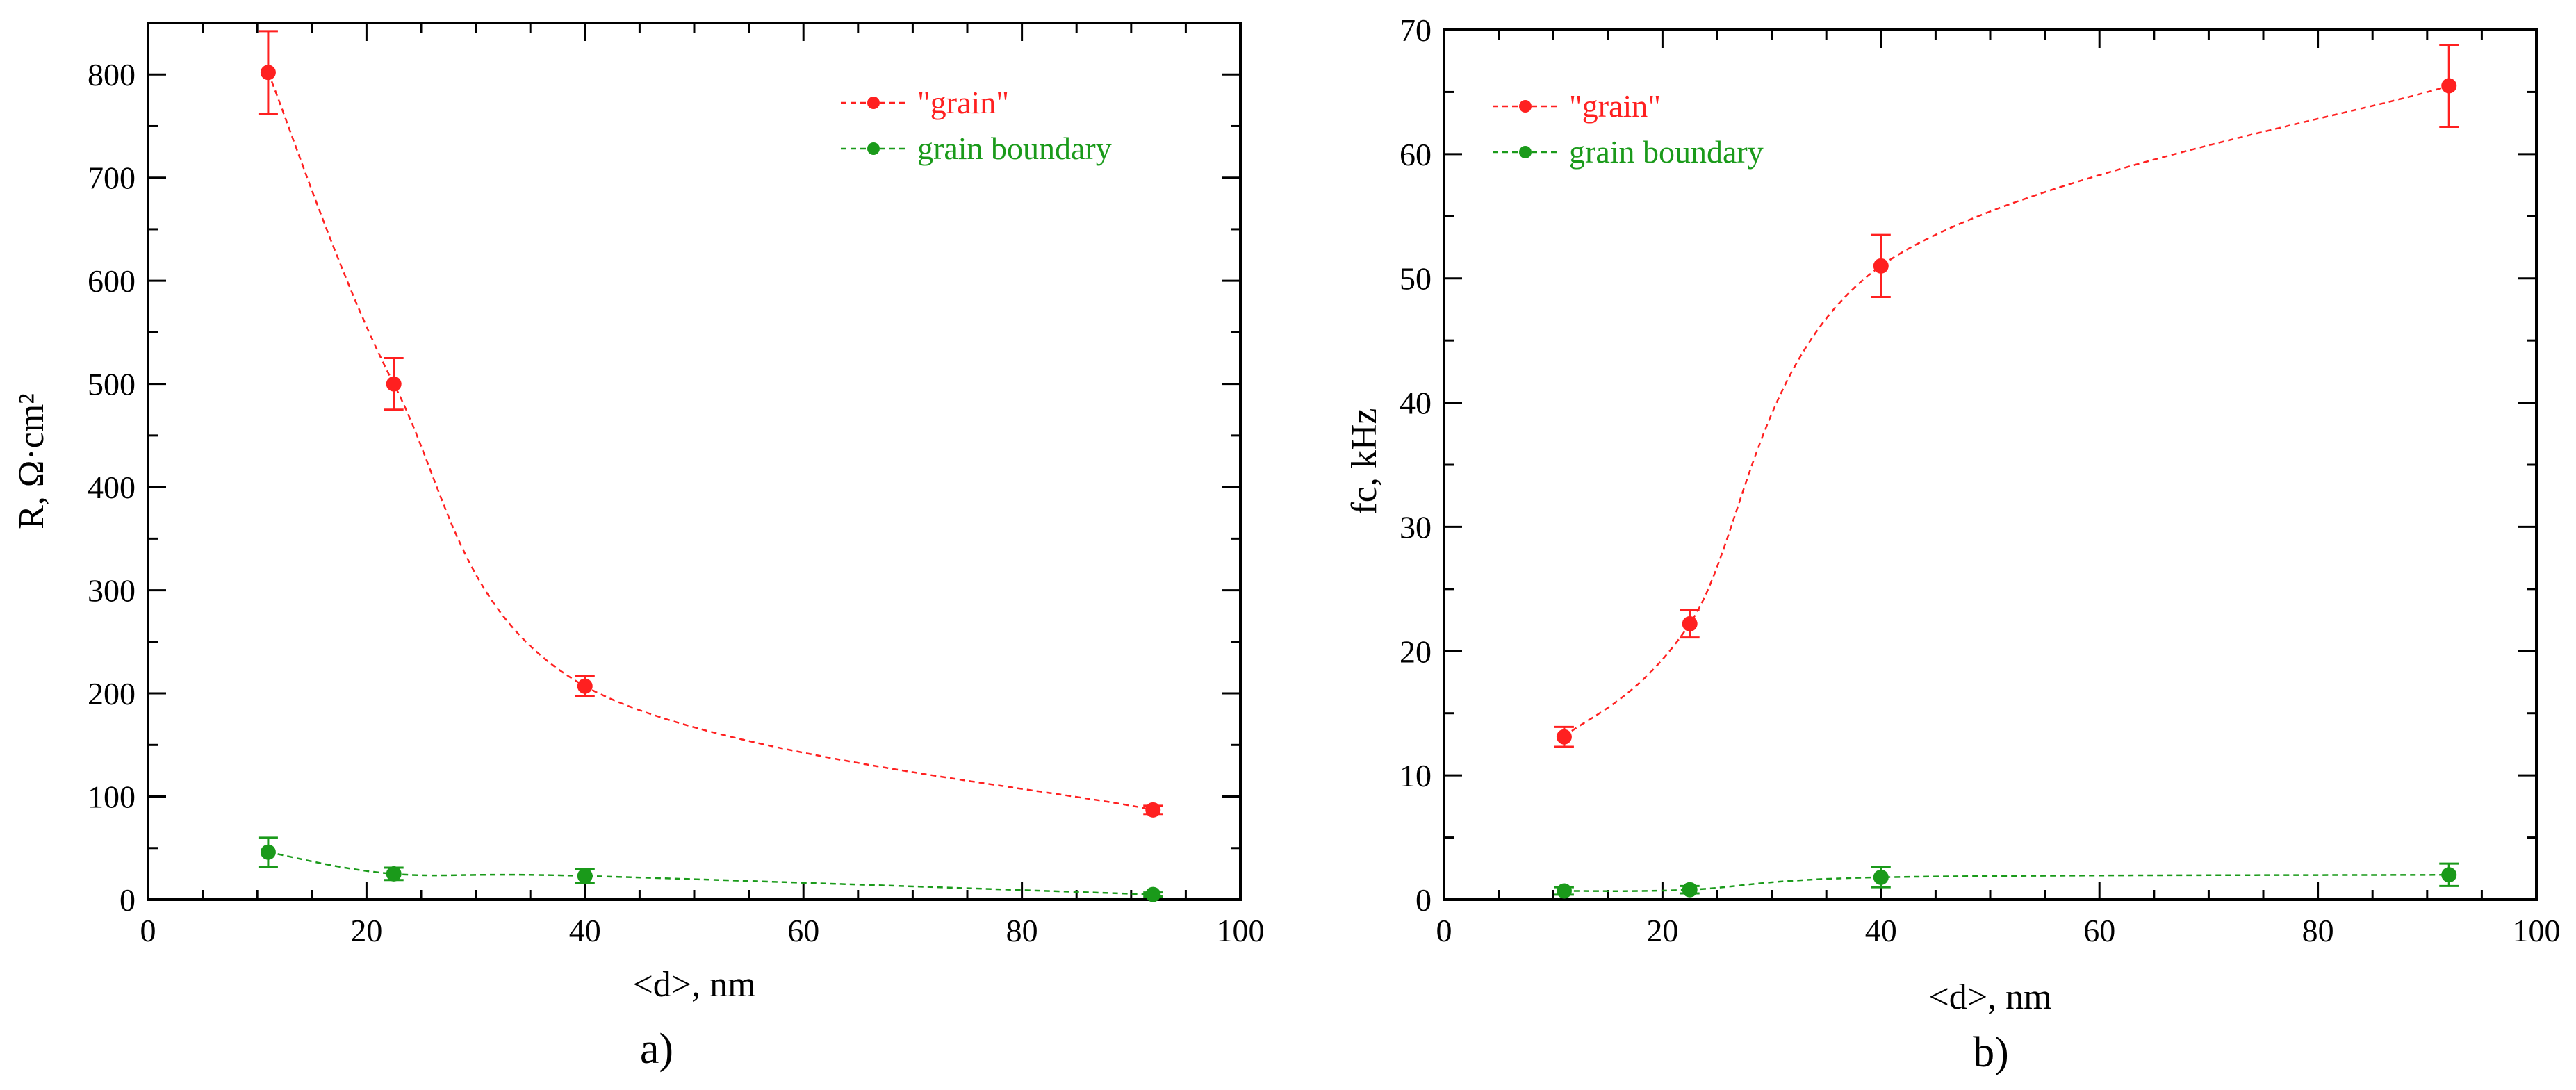 The image size is (2576, 1090). I want to click on y-axis-title: fc, kHz, so click(1364, 461).